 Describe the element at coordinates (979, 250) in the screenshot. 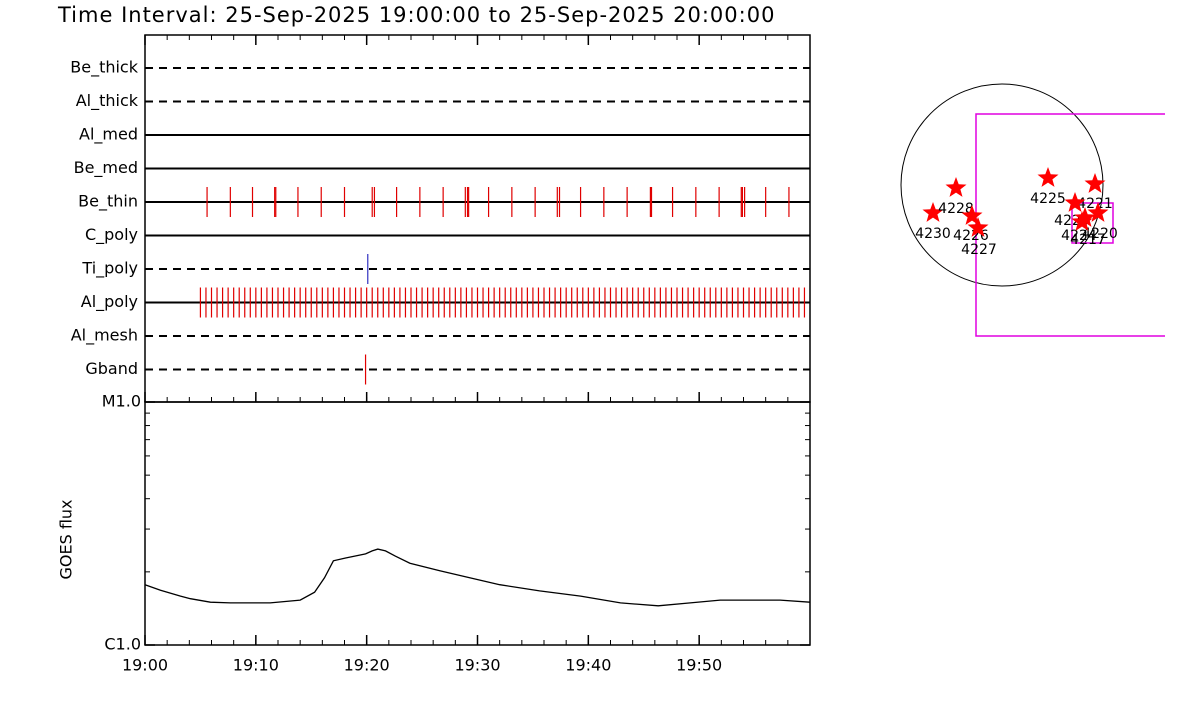

I see `region-label: 4227` at that location.